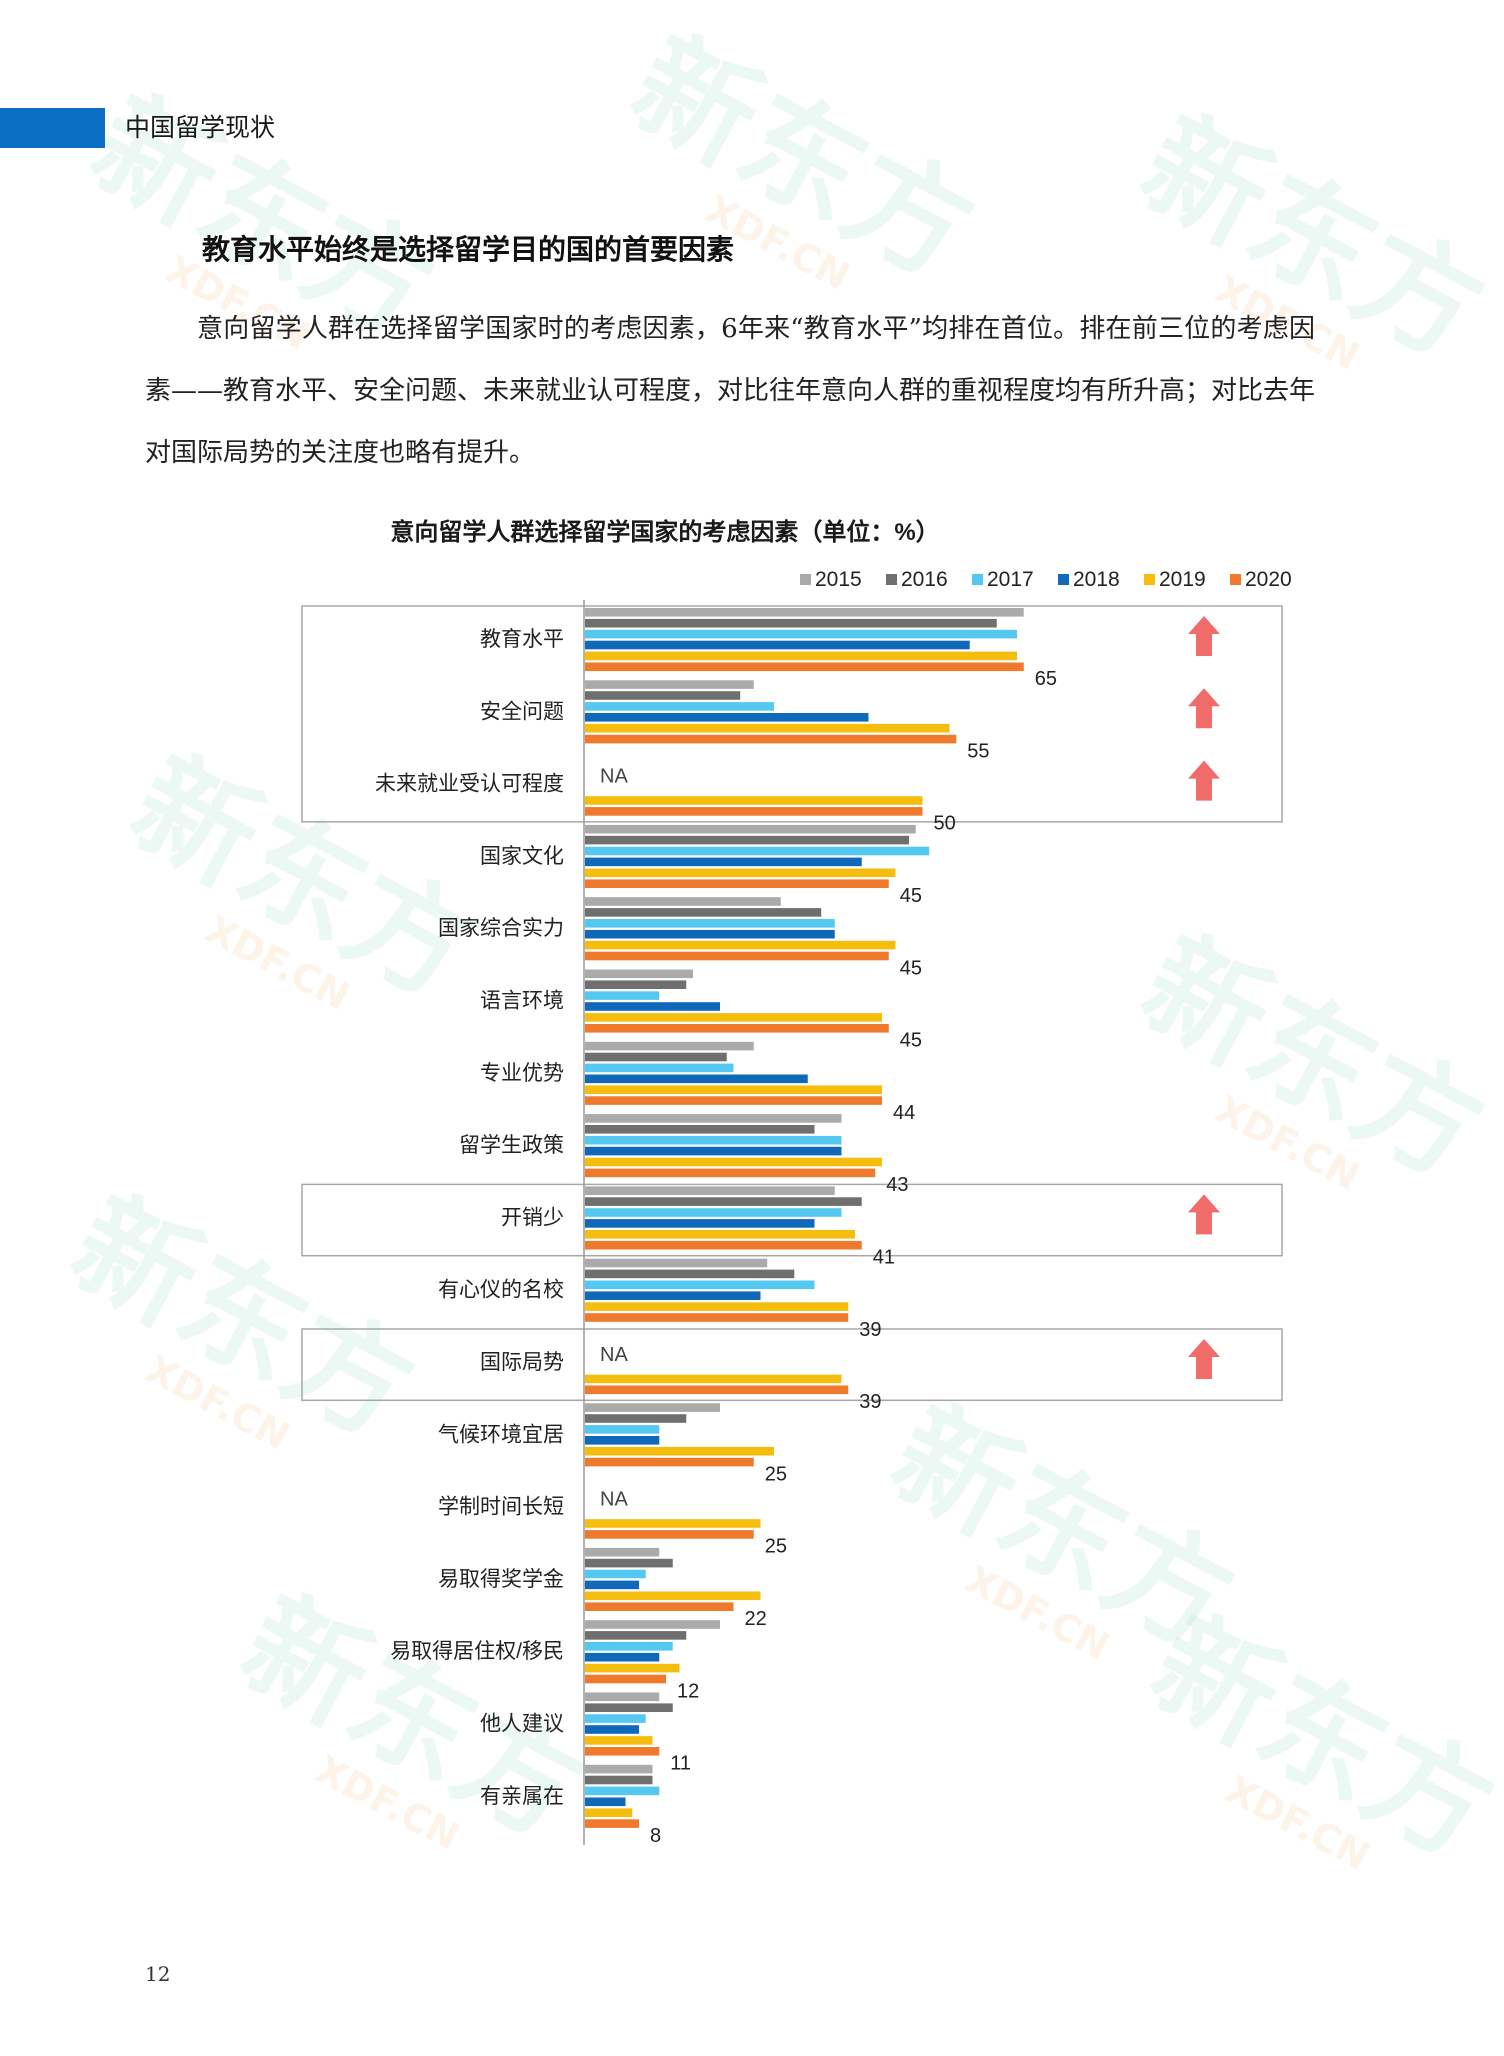  I want to click on category-label: 国际局势, so click(522, 1362).